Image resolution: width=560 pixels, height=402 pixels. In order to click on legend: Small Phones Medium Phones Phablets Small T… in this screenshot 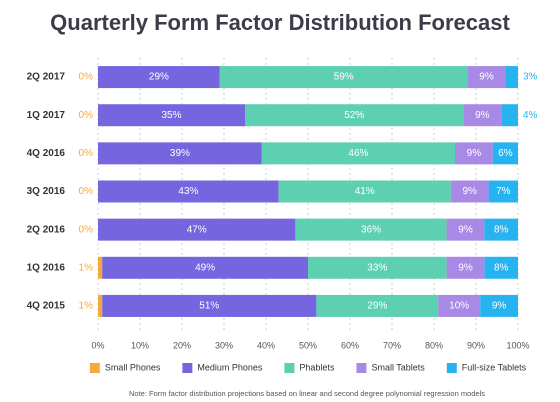, I will do `click(308, 367)`.